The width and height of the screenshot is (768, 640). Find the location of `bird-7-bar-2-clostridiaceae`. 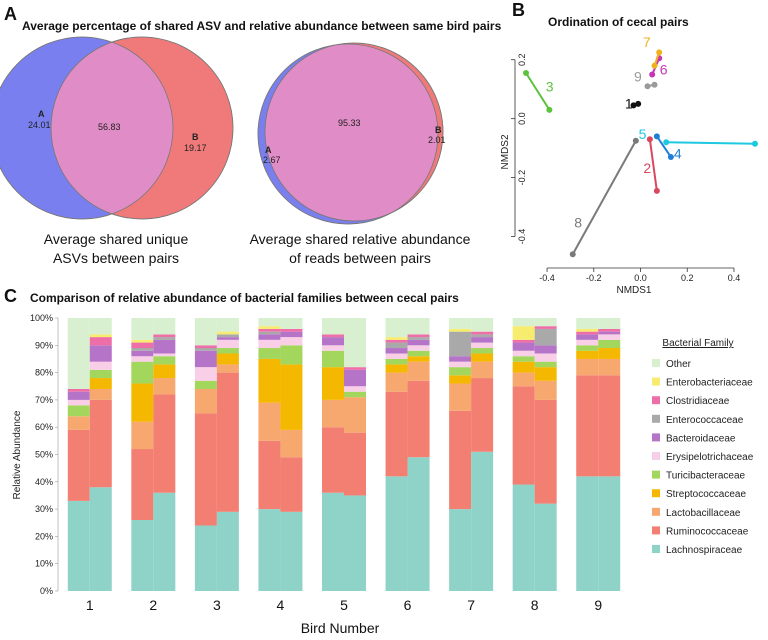

bird-7-bar-2-clostridiaceae is located at coordinates (482, 333).